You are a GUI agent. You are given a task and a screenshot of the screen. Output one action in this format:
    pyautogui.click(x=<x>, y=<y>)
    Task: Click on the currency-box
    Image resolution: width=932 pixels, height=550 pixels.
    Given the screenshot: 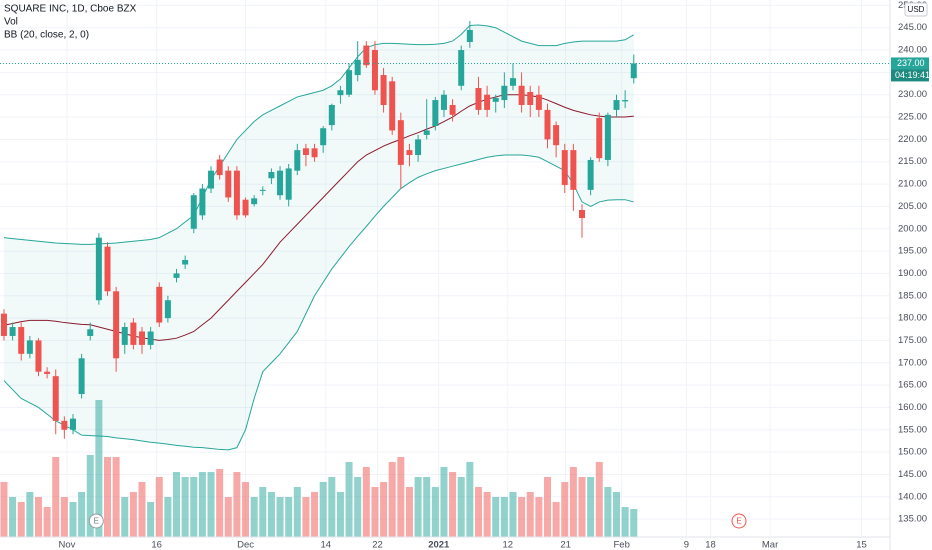 What is the action you would take?
    pyautogui.click(x=916, y=9)
    